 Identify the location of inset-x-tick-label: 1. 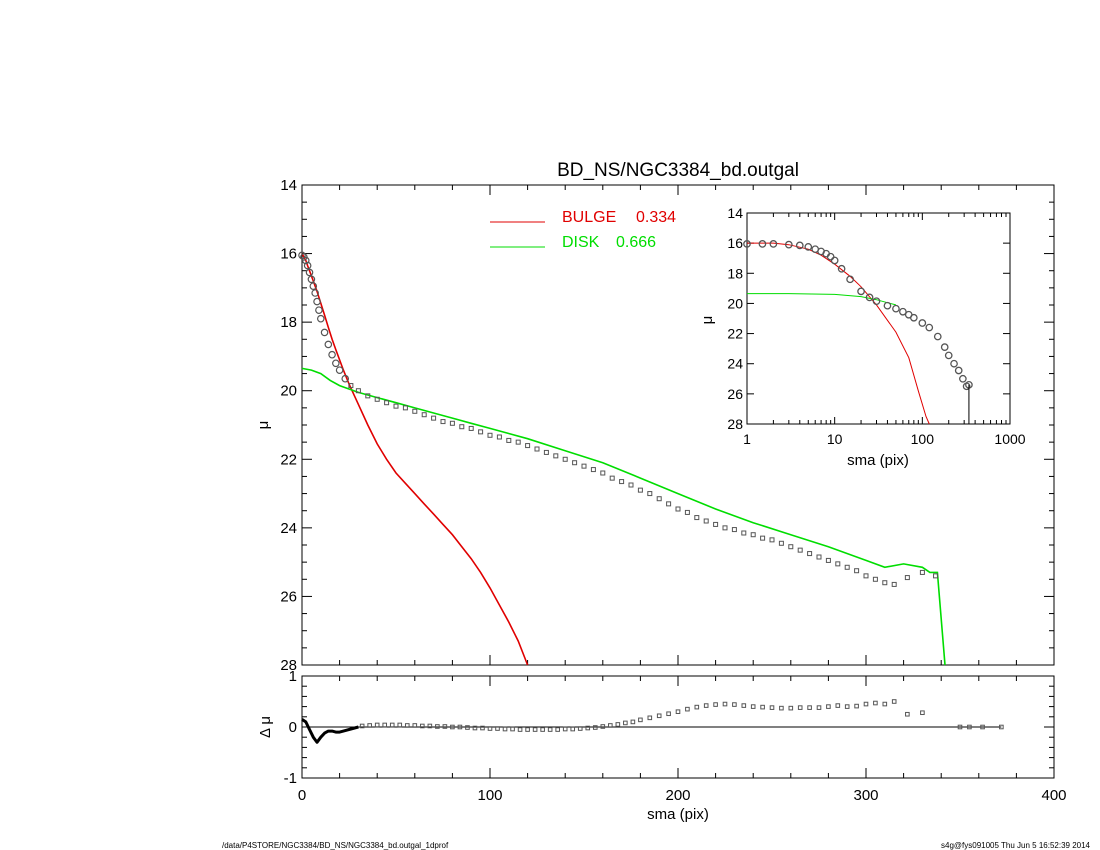
(747, 439).